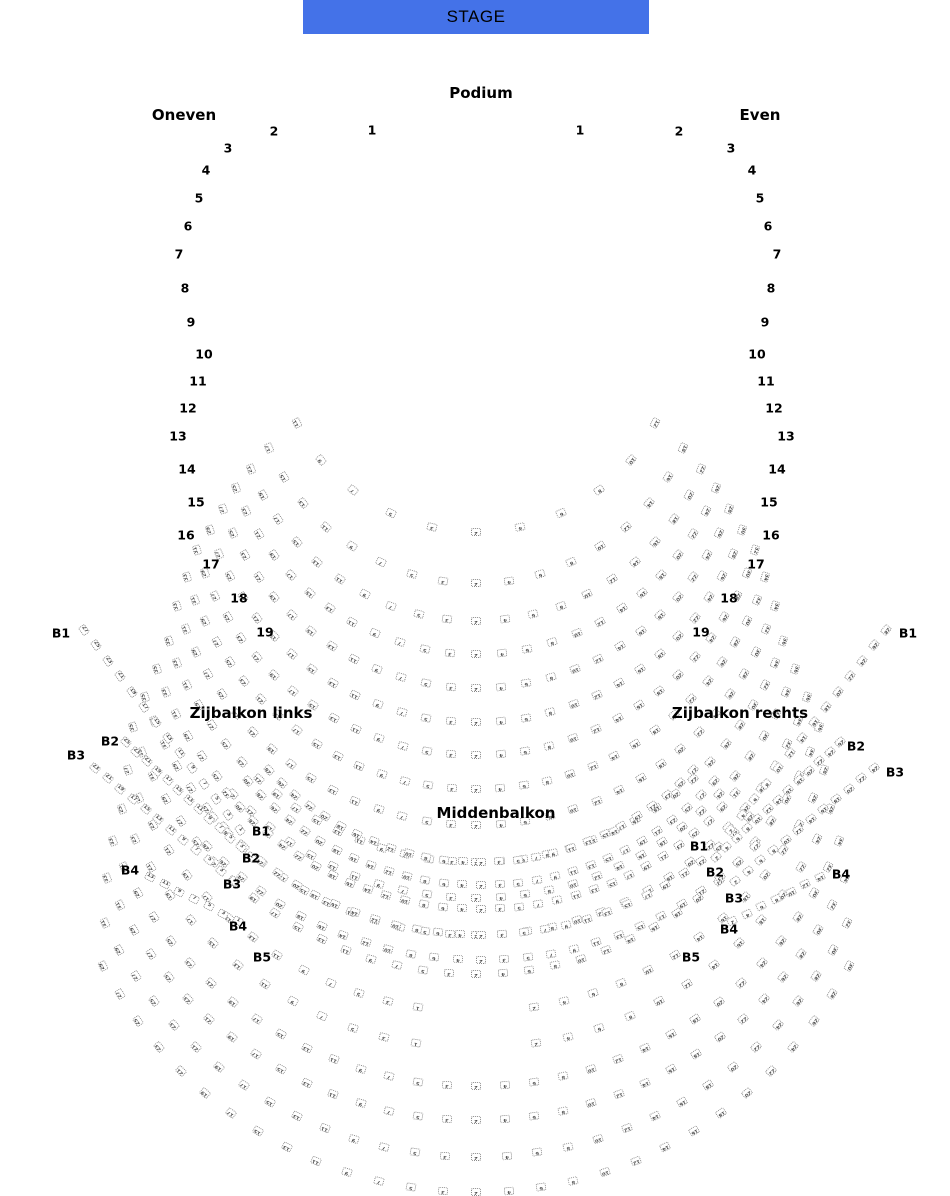 The height and width of the screenshot is (1196, 950). What do you see at coordinates (179, 254) in the screenshot?
I see `row-label-left-7: 7` at bounding box center [179, 254].